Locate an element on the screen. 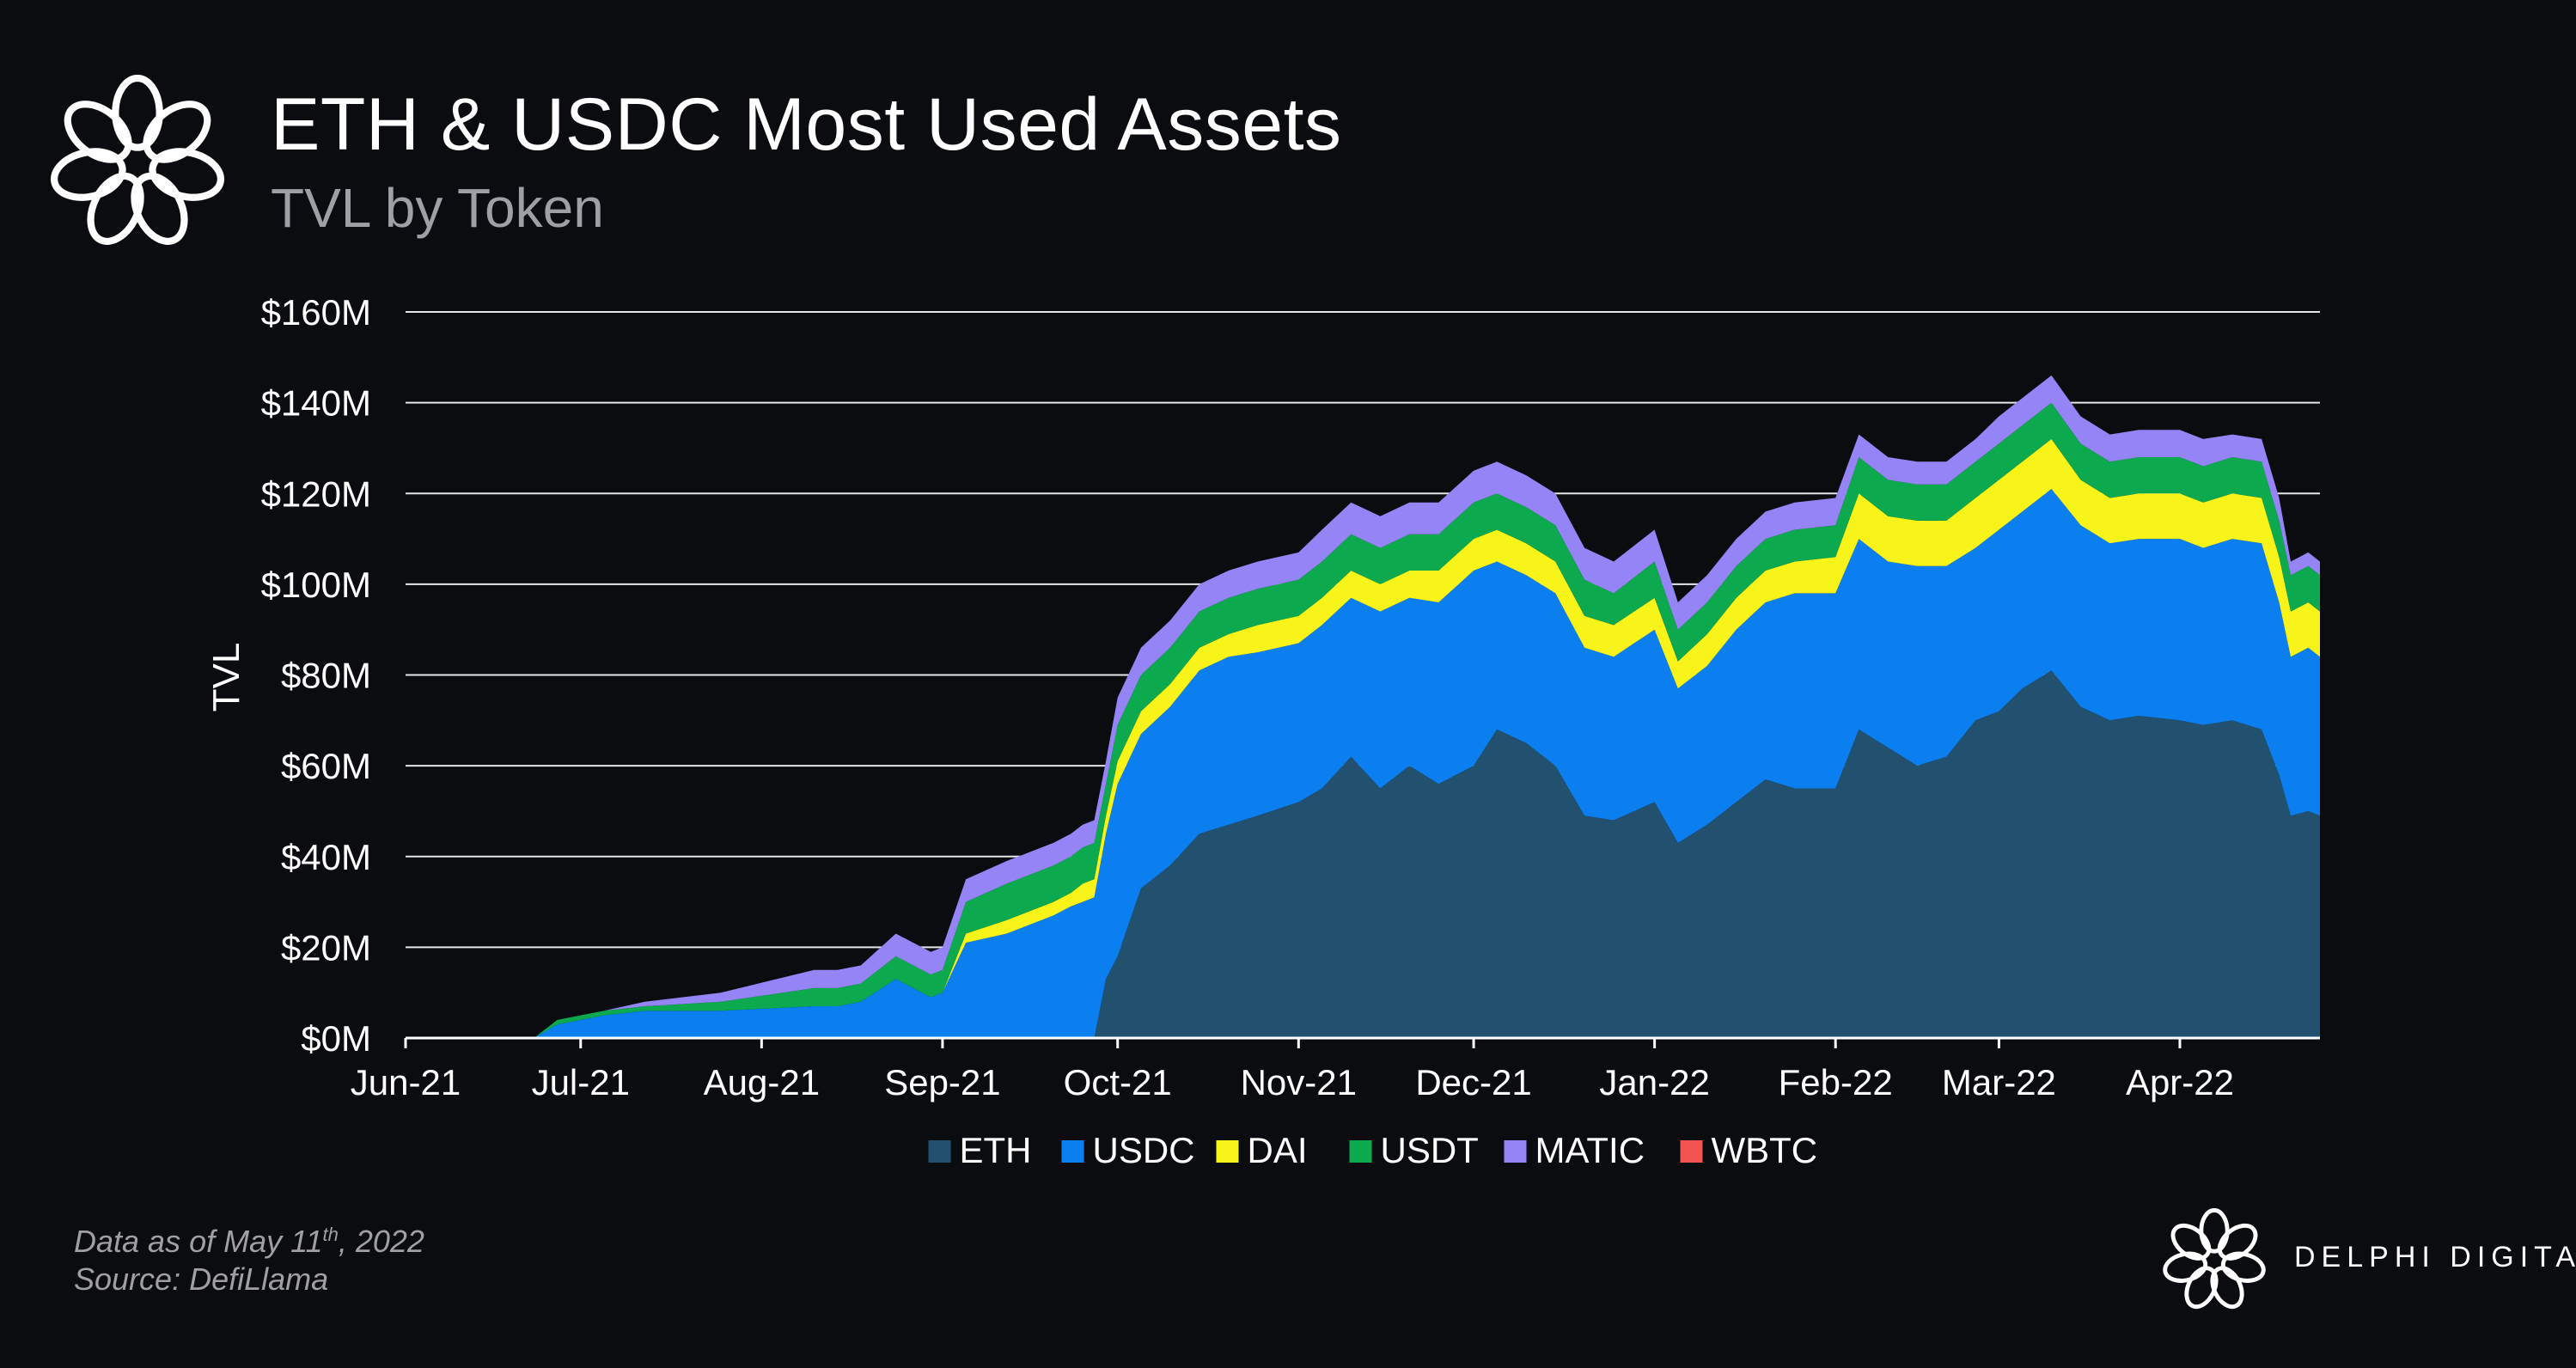 Image resolution: width=2576 pixels, height=1368 pixels. x-tick-label: Jul-21 is located at coordinates (581, 1082).